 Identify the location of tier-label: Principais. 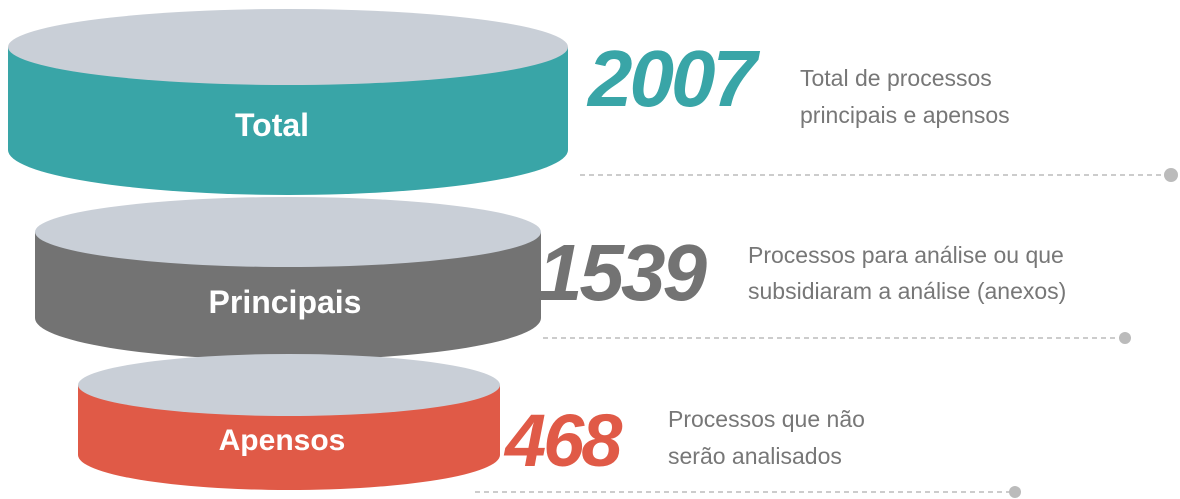
(285, 302).